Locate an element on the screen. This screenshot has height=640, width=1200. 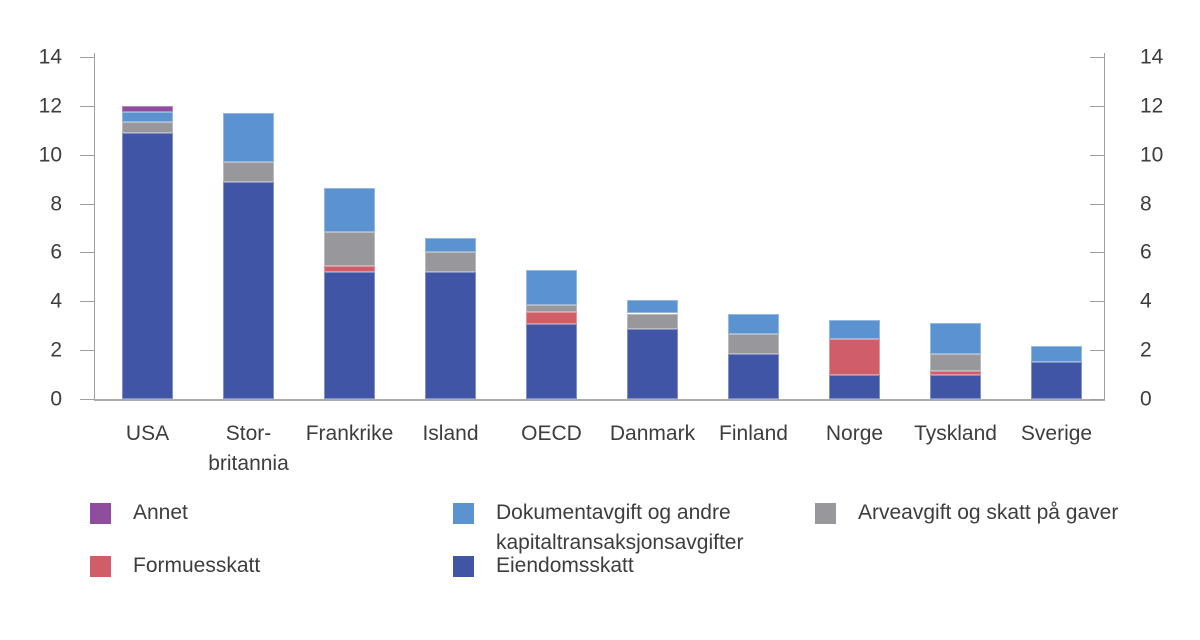
bar-segment-finland-dokumentavgift is located at coordinates (753, 324).